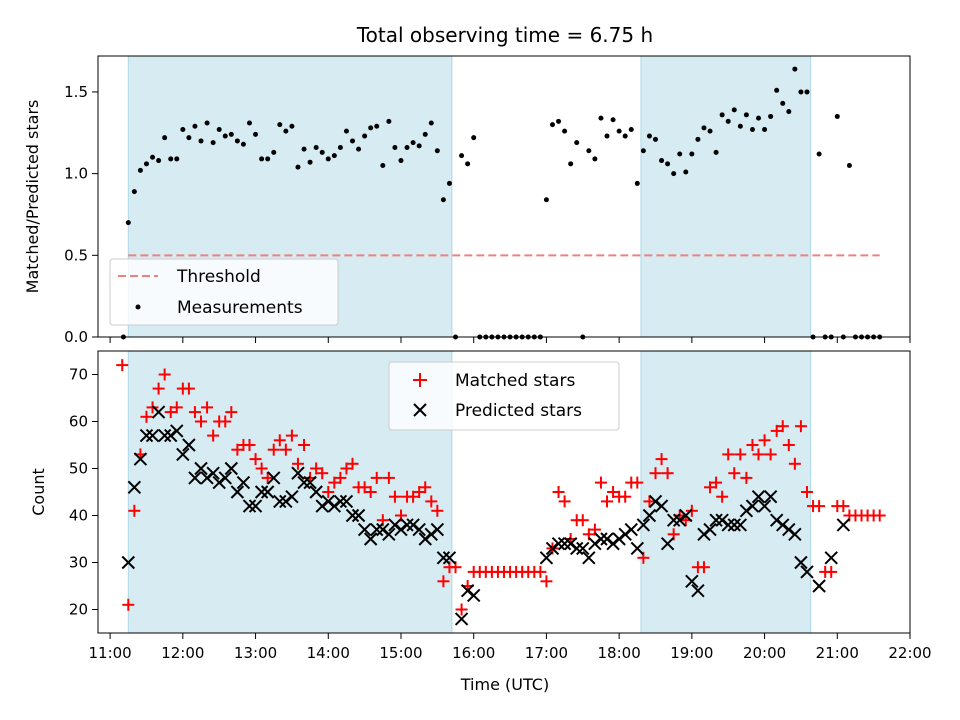 Image resolution: width=960 pixels, height=720 pixels. Describe the element at coordinates (240, 308) in the screenshot. I see `legend-measurements-label: Measurements` at that location.